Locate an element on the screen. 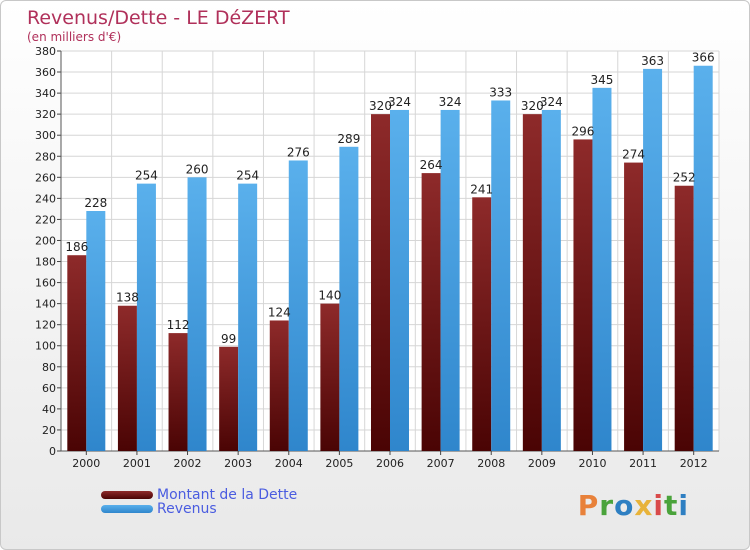 The width and height of the screenshot is (750, 550). x-tick-label: 2005 is located at coordinates (339, 463).